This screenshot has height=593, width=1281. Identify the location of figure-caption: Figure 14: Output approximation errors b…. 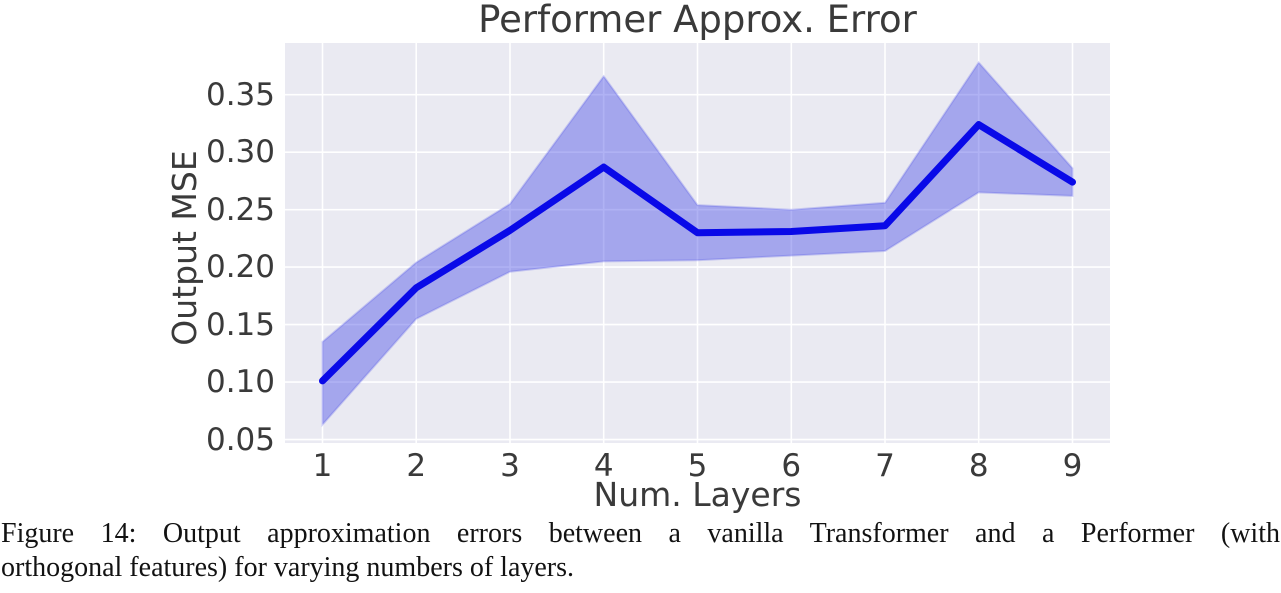
(640, 551).